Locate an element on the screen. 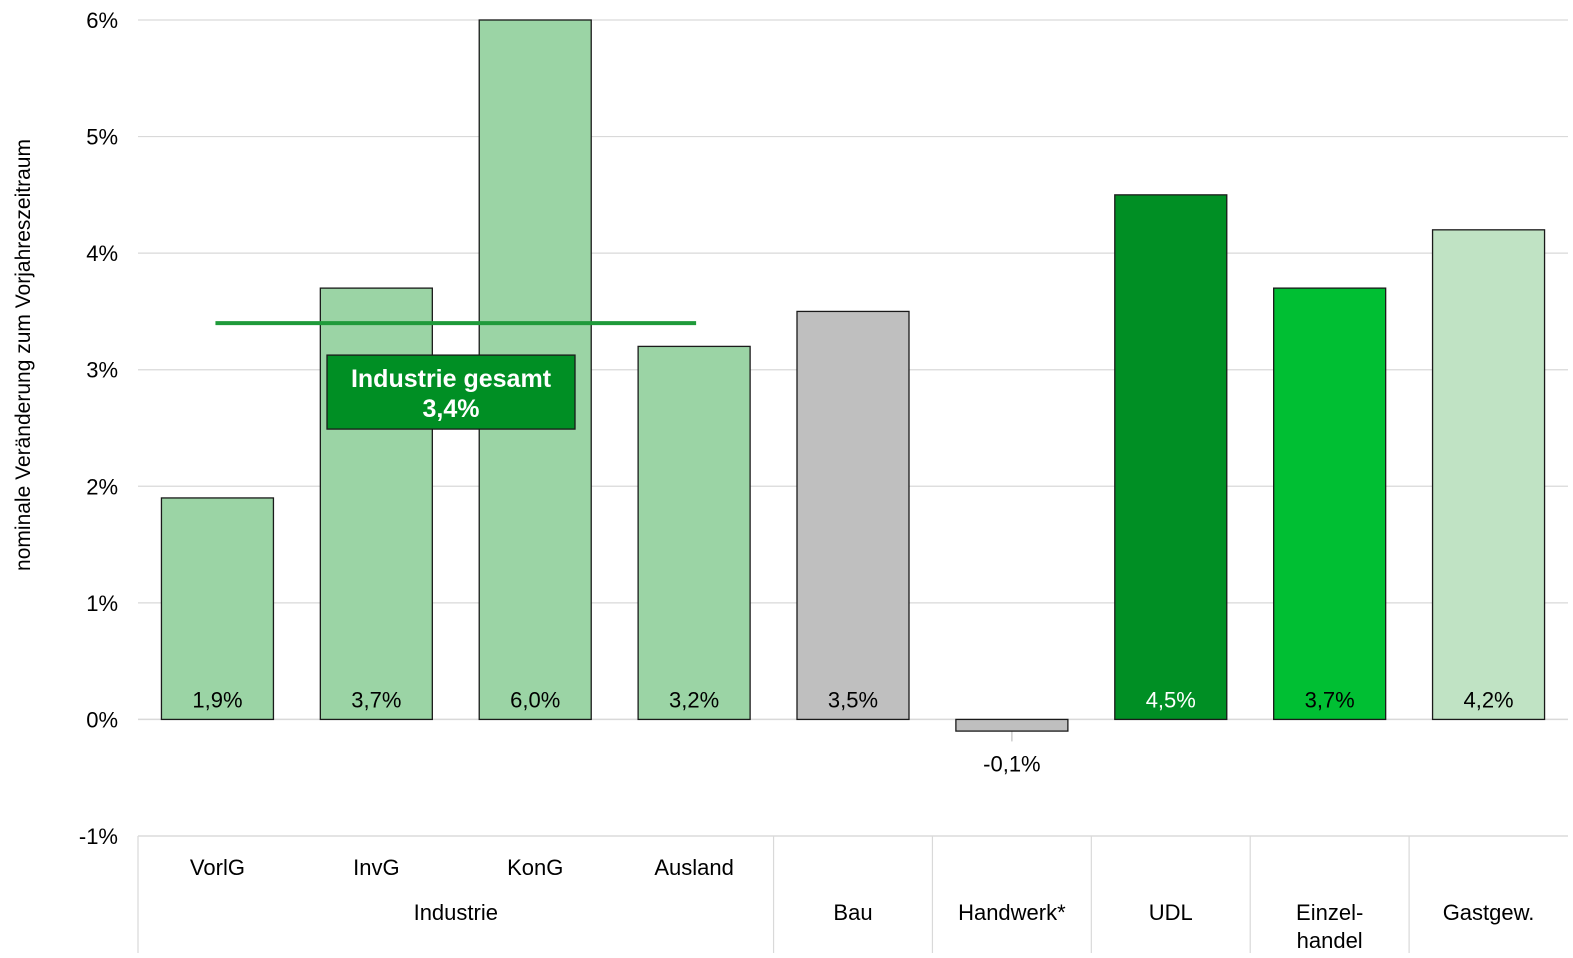 This screenshot has width=1573, height=958. y-tick-label: 5% is located at coordinates (102, 137).